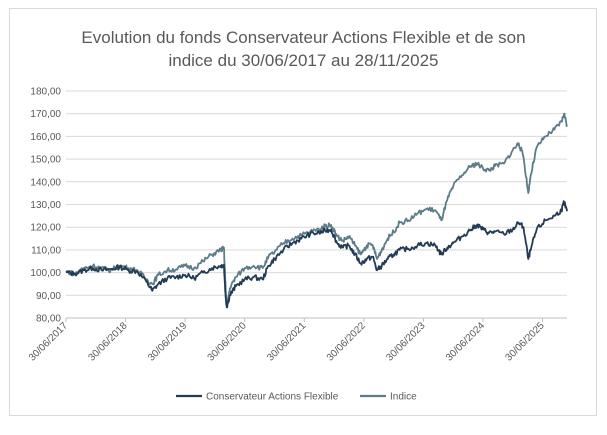 The image size is (607, 435). I want to click on x-tick-label: 30/06/2019, so click(167, 341).